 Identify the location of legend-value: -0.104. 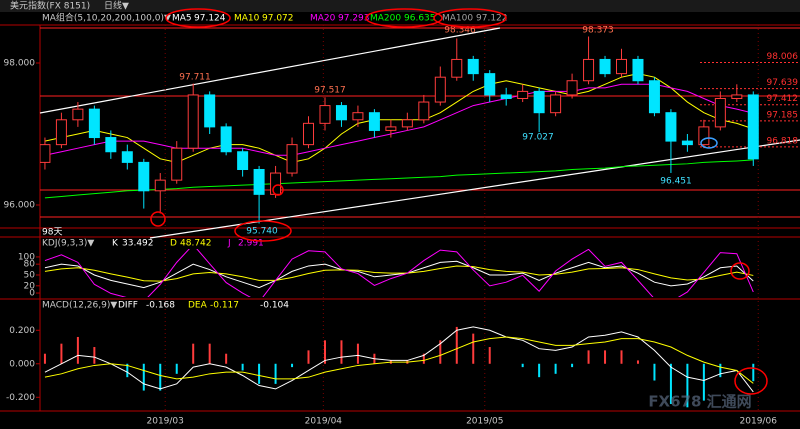
(274, 306).